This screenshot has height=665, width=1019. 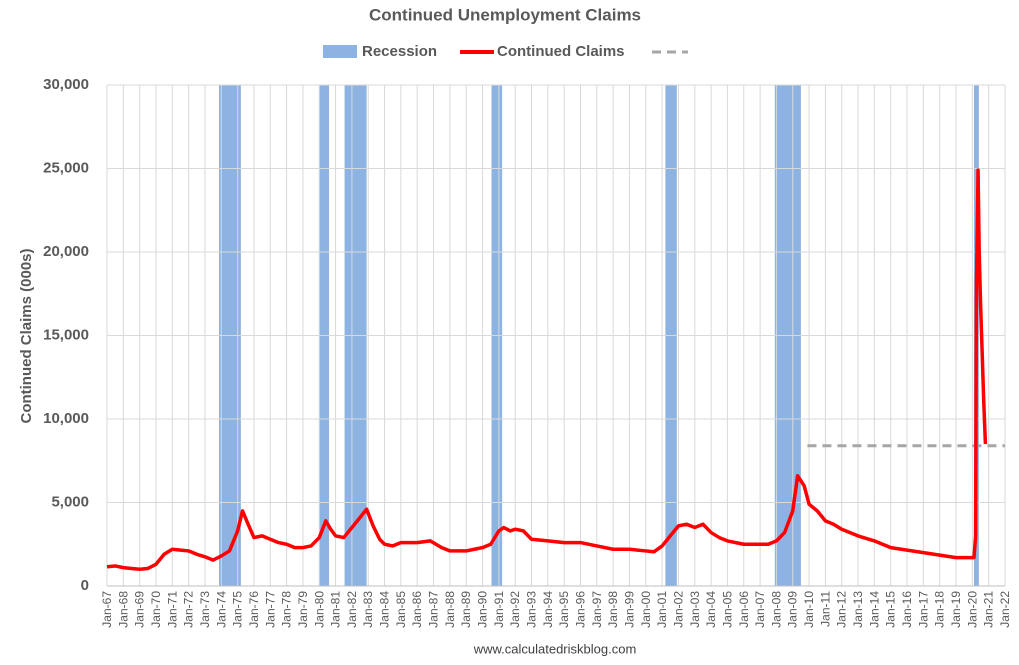 What do you see at coordinates (711, 609) in the screenshot?
I see `x-tick-label: Jan-04` at bounding box center [711, 609].